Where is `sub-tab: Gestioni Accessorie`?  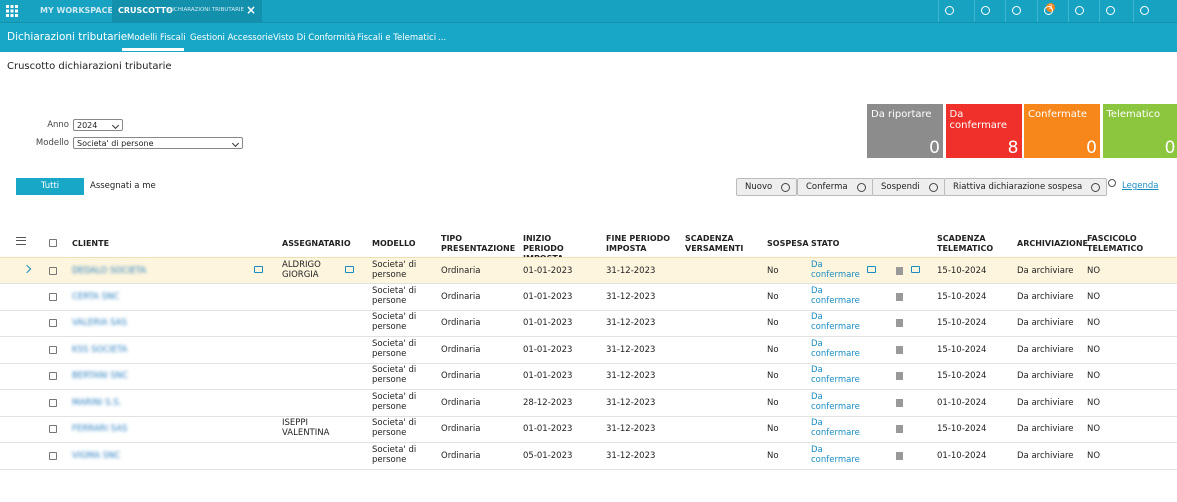
sub-tab: Gestioni Accessorie is located at coordinates (231, 38).